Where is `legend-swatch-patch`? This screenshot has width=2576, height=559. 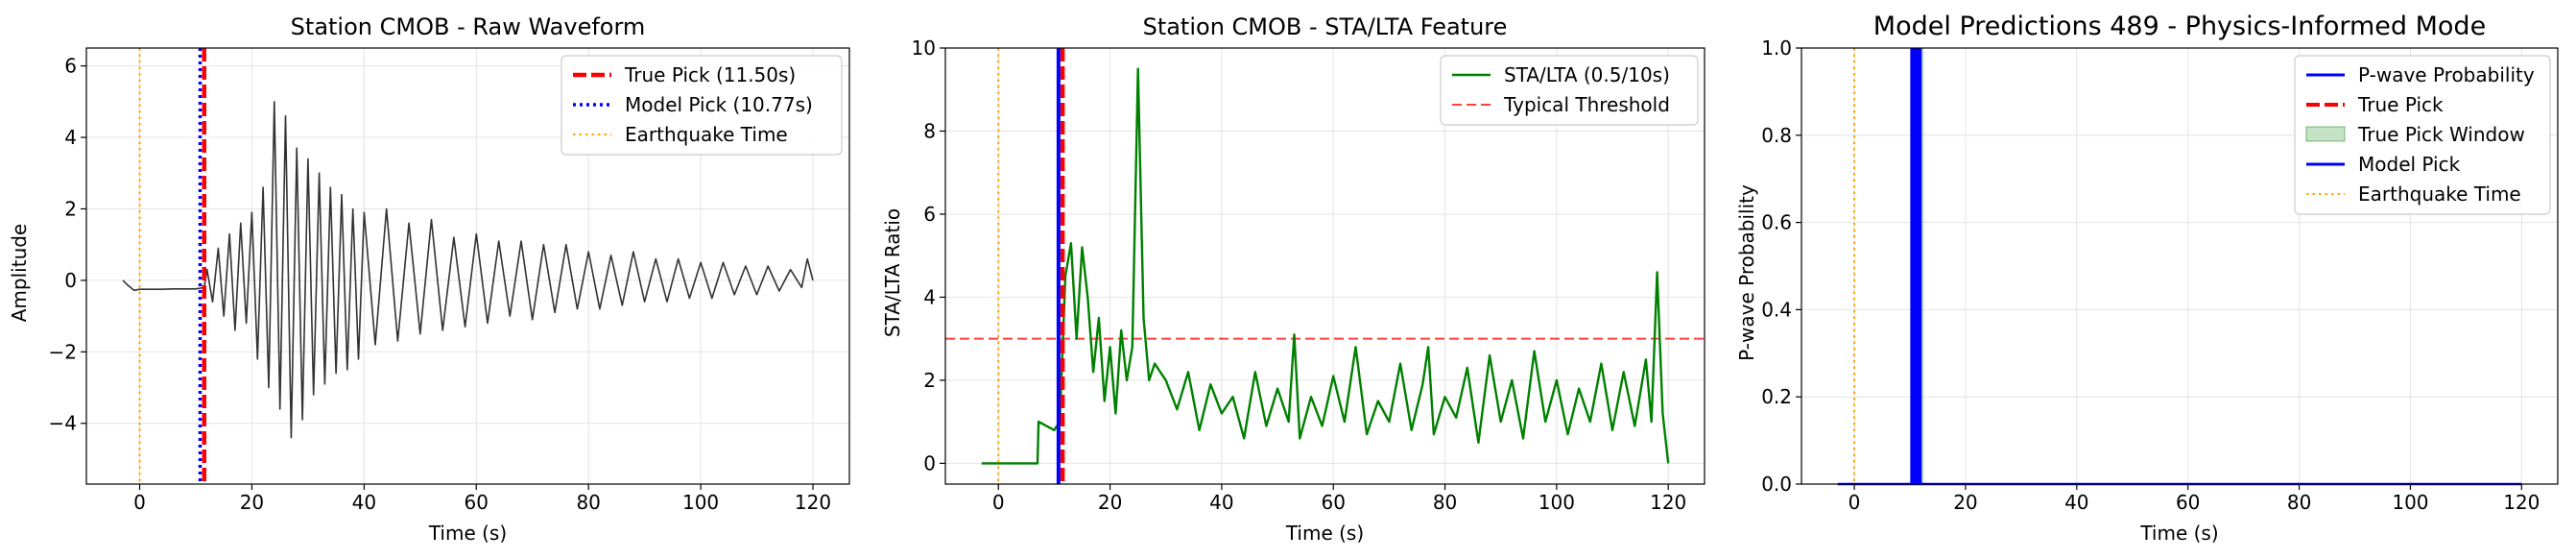 legend-swatch-patch is located at coordinates (2325, 134).